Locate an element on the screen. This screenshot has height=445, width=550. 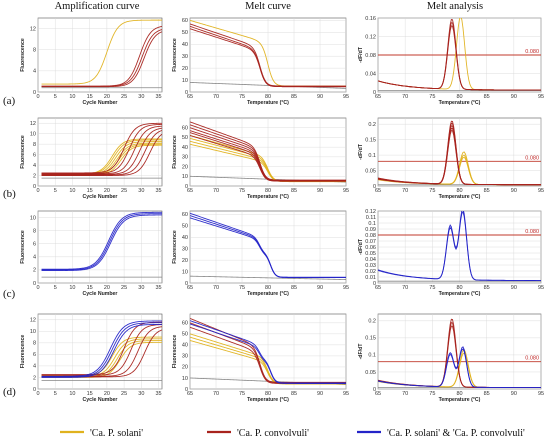
legend-label-solani: 'Ca. P. solani' is located at coordinates (116, 433).